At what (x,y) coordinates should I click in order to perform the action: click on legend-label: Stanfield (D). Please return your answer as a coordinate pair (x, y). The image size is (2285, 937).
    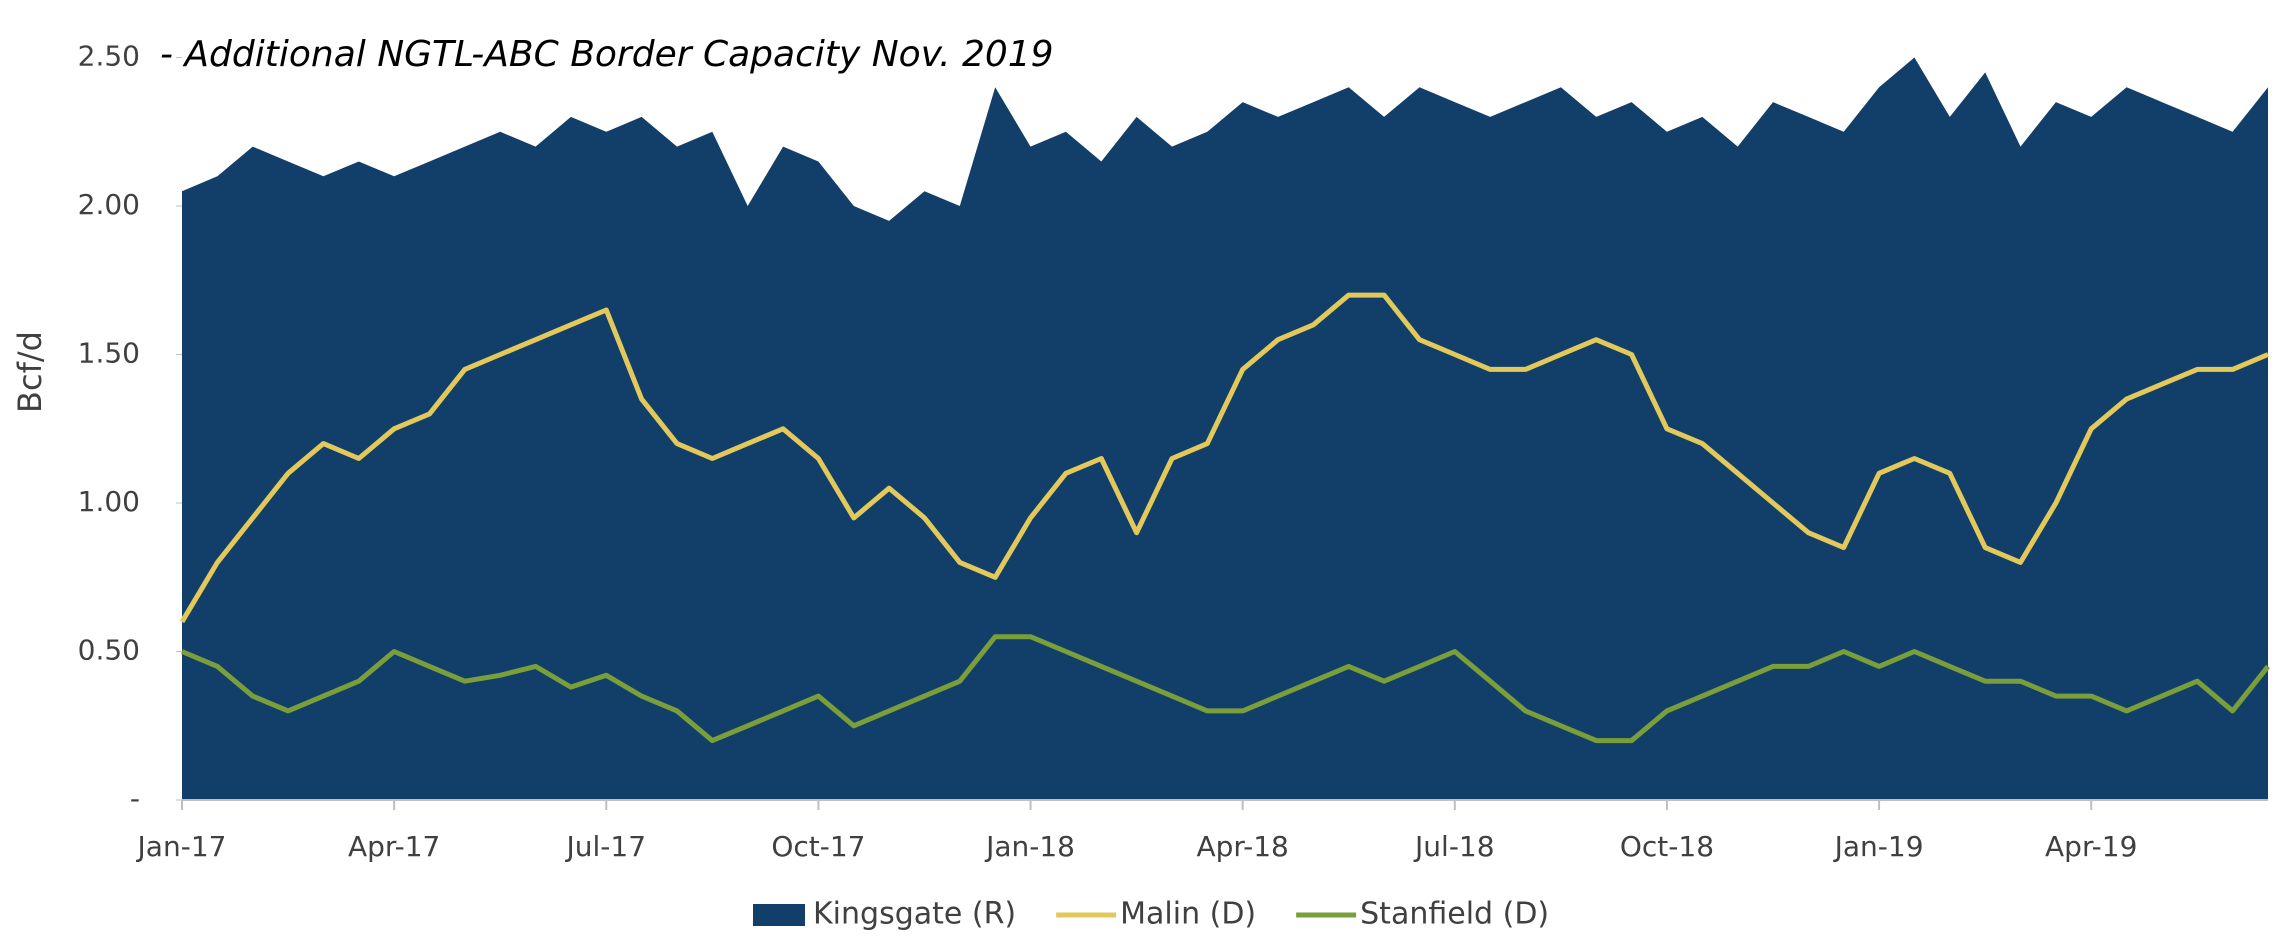
    Looking at the image, I should click on (1454, 914).